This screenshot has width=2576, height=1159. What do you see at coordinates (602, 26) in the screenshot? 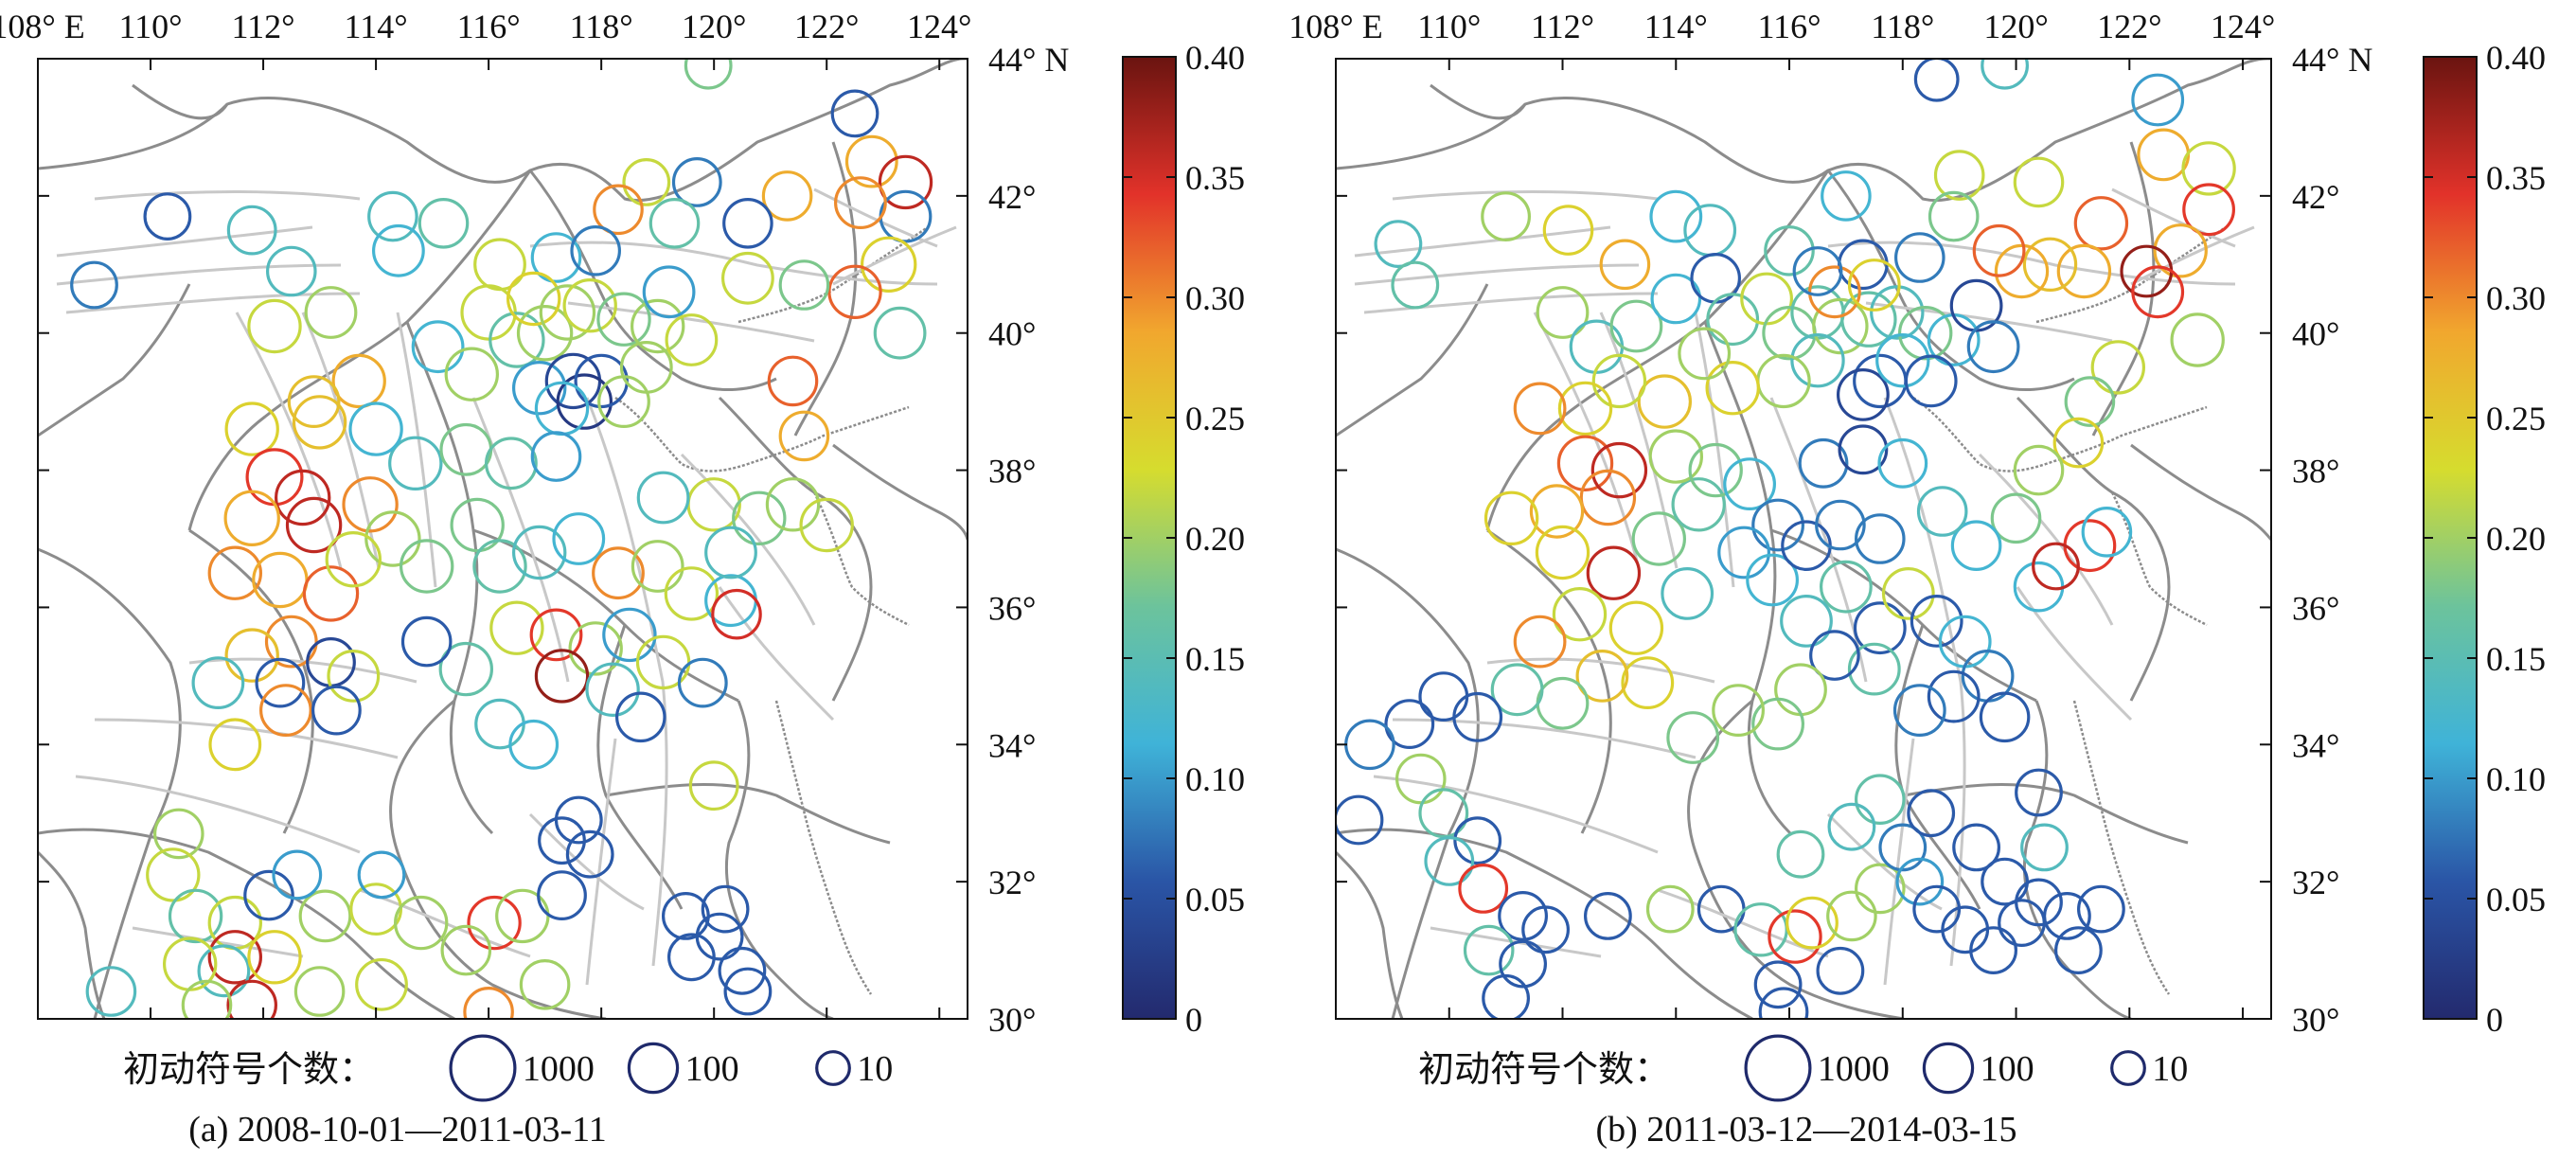
I see `lon-tick-label: 118°` at bounding box center [602, 26].